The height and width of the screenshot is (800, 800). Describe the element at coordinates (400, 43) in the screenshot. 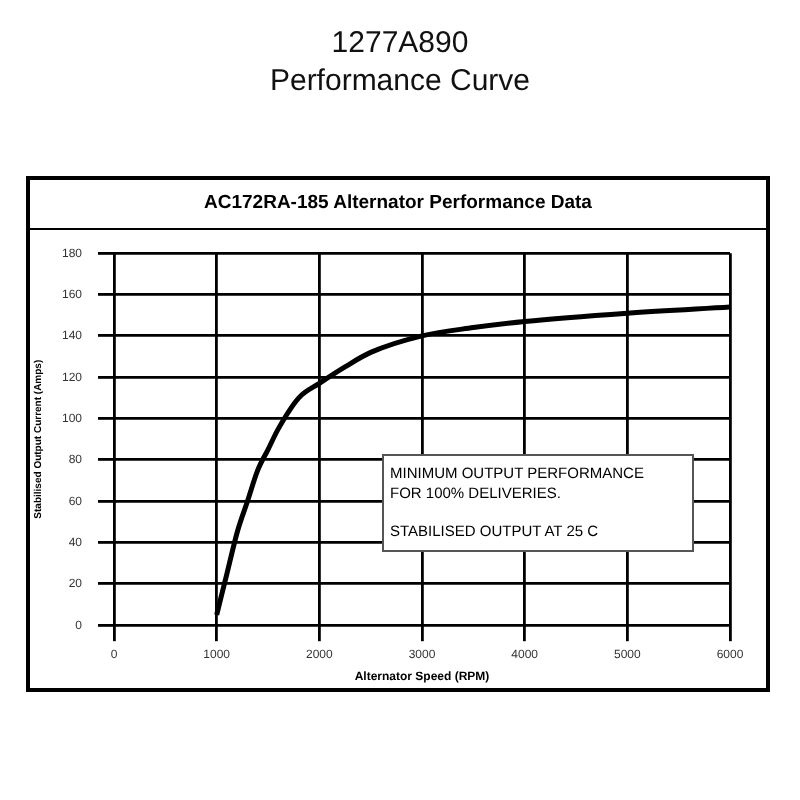

I see `chart-title: 1277A890` at that location.